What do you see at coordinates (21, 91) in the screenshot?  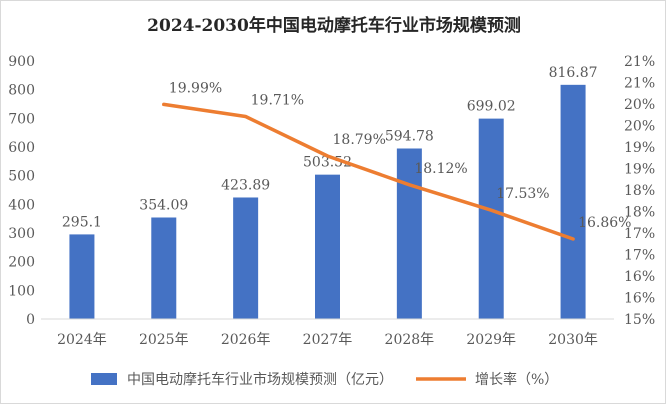 I see `left-axis-tick-label: 800` at bounding box center [21, 91].